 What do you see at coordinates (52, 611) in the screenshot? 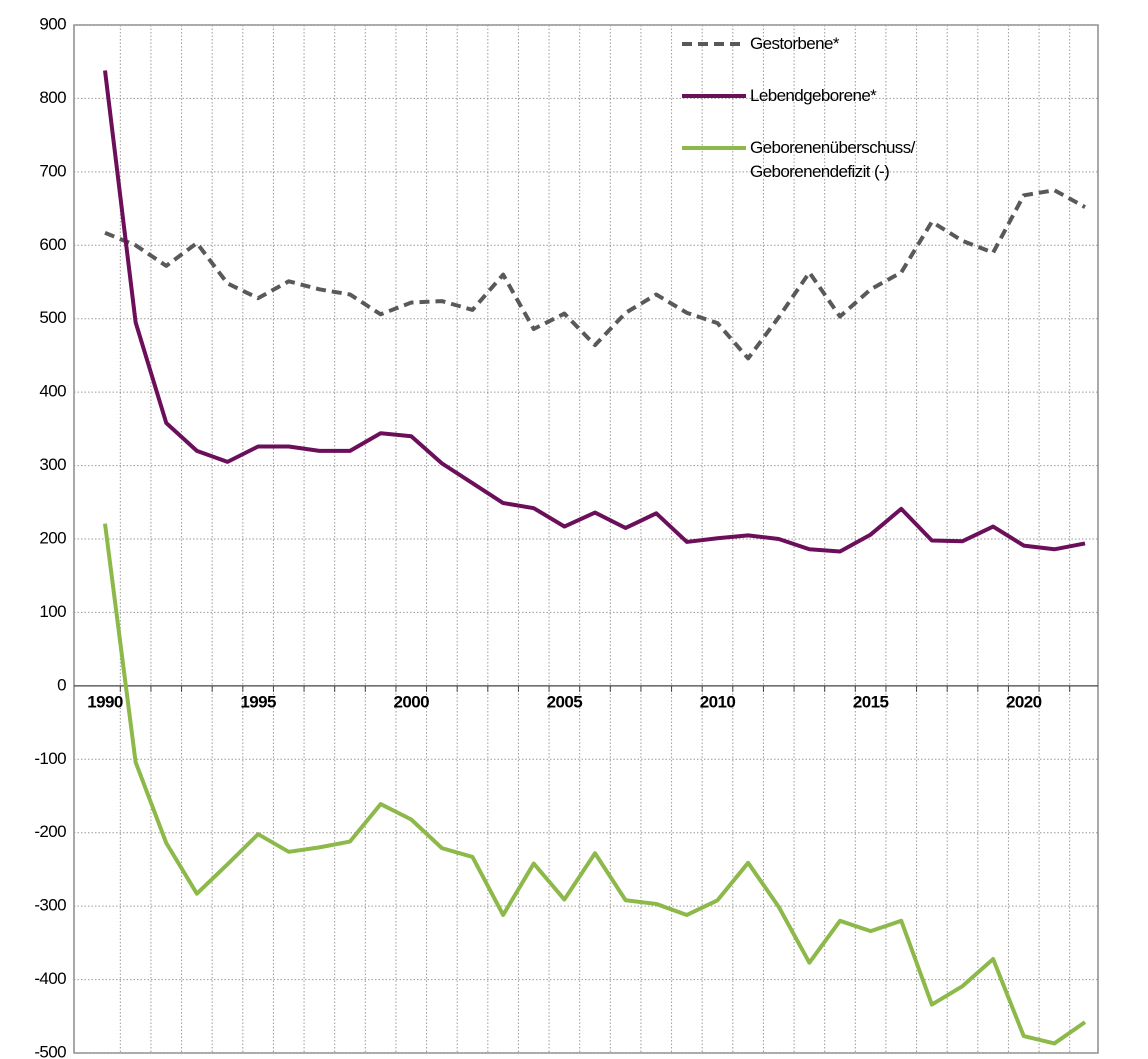
I see `y-tick-label: 100` at bounding box center [52, 611].